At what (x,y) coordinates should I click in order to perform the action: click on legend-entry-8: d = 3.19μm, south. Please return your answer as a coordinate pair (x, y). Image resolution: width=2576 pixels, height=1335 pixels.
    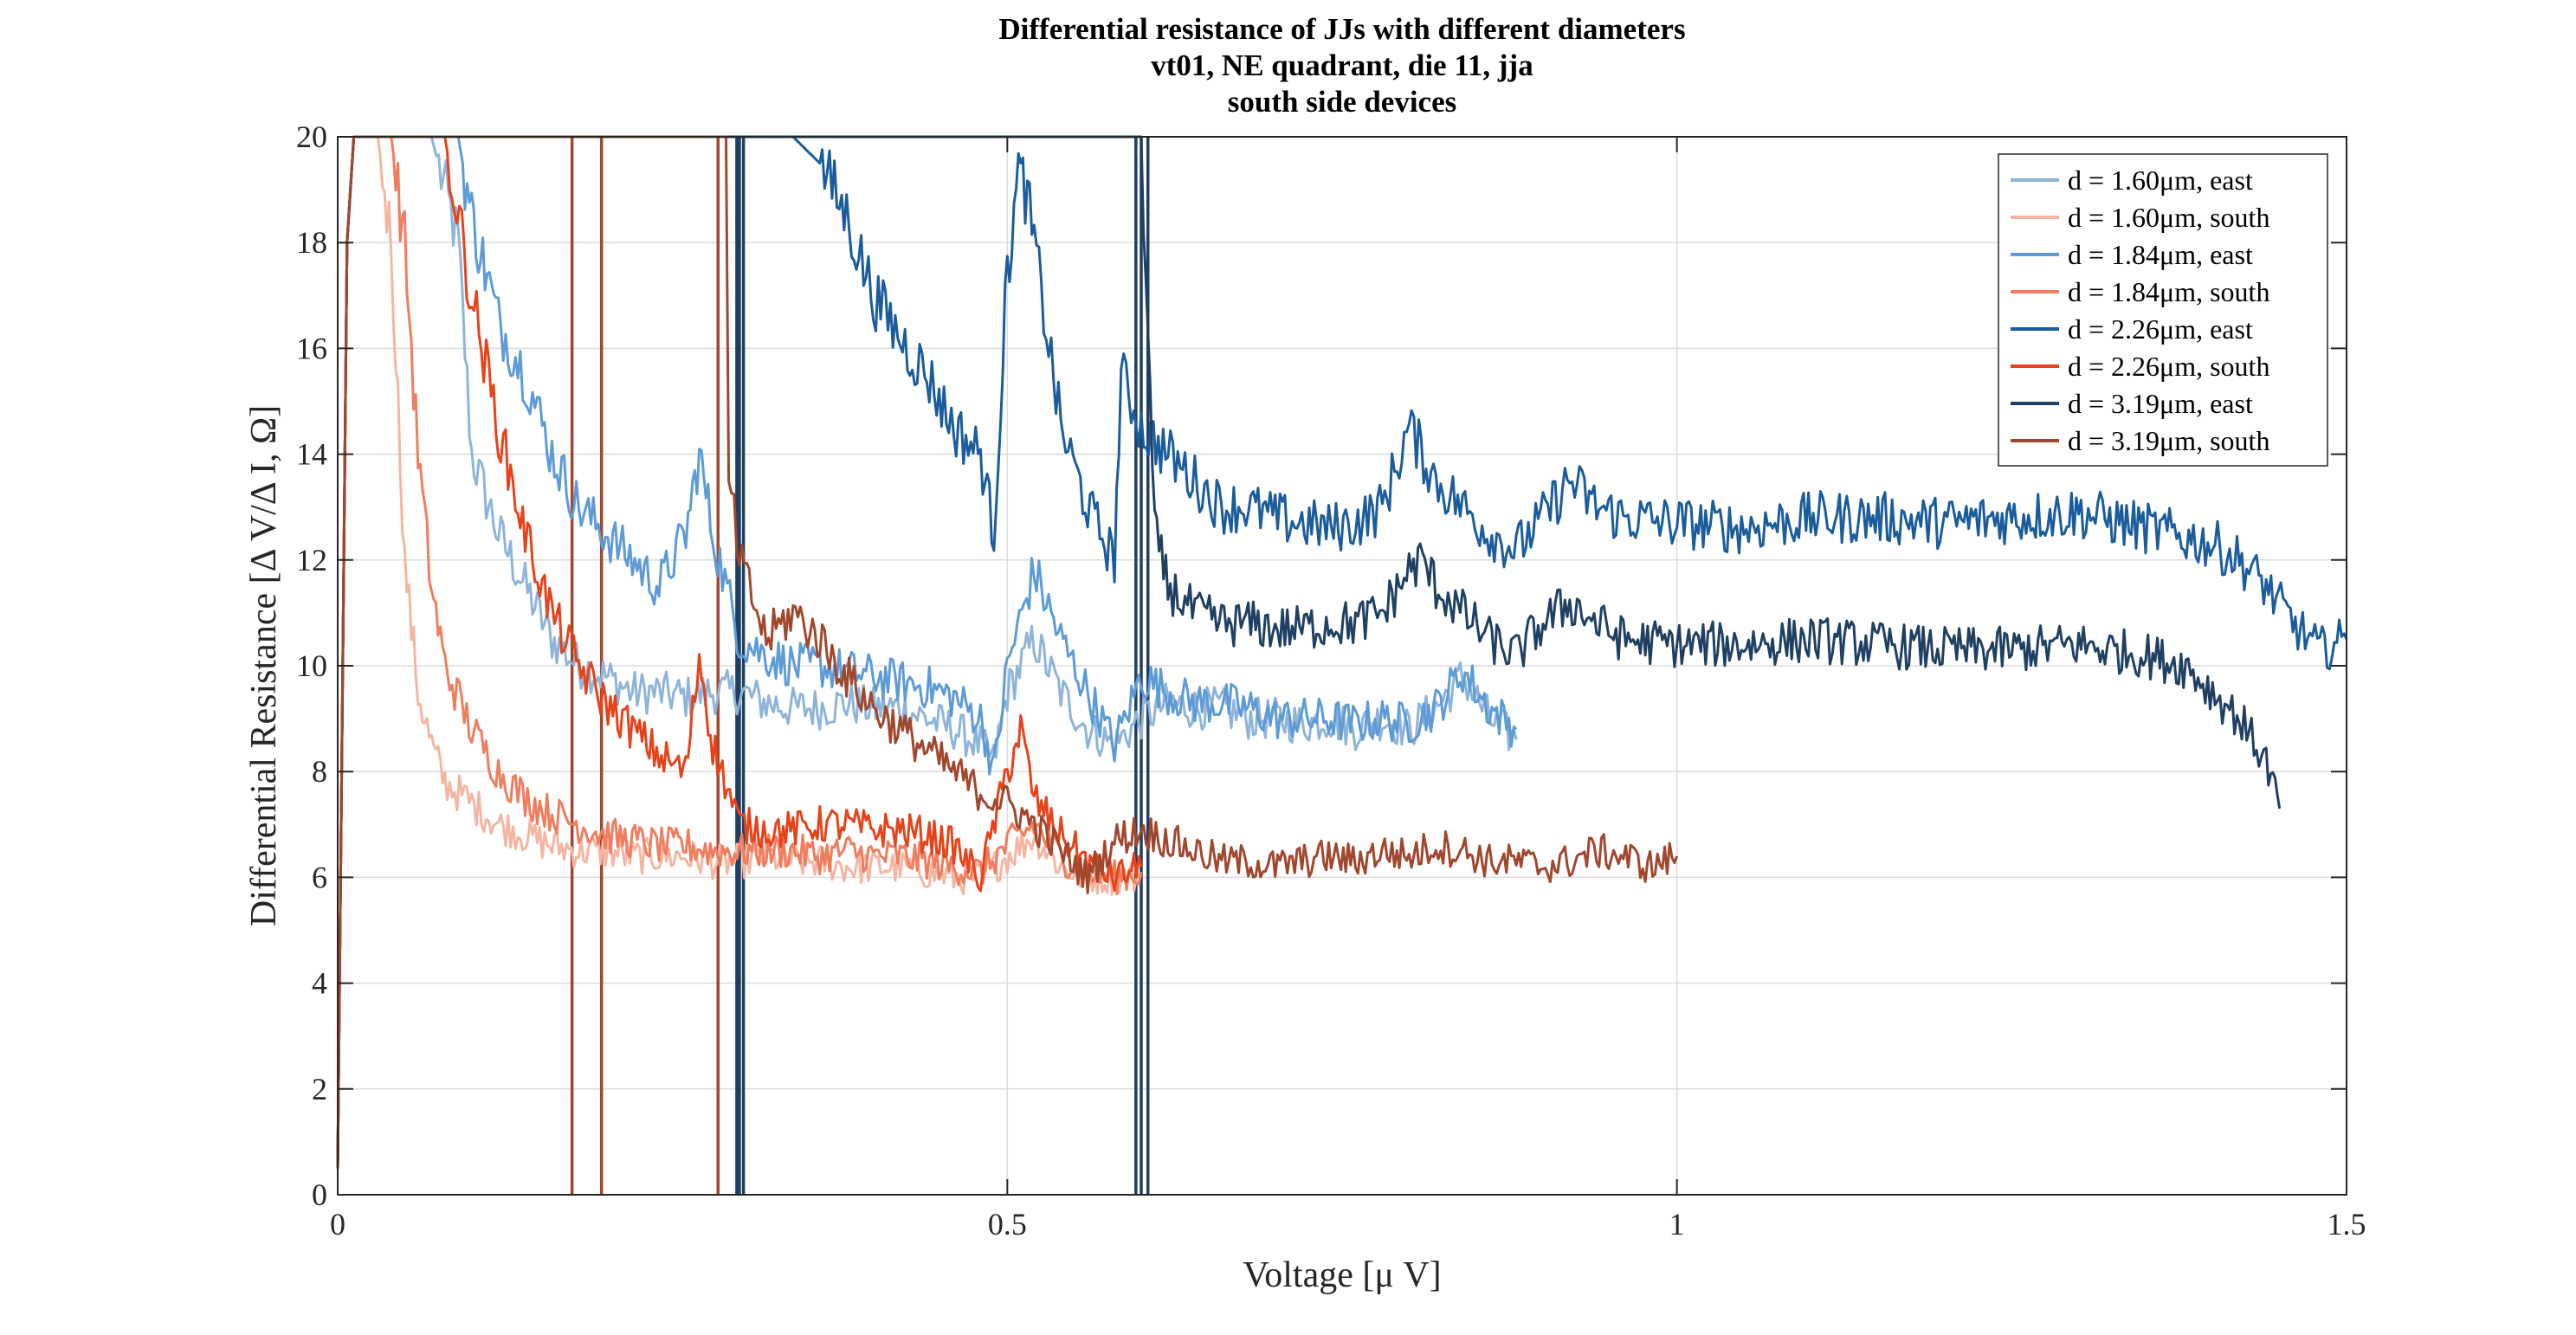
    Looking at the image, I should click on (2168, 440).